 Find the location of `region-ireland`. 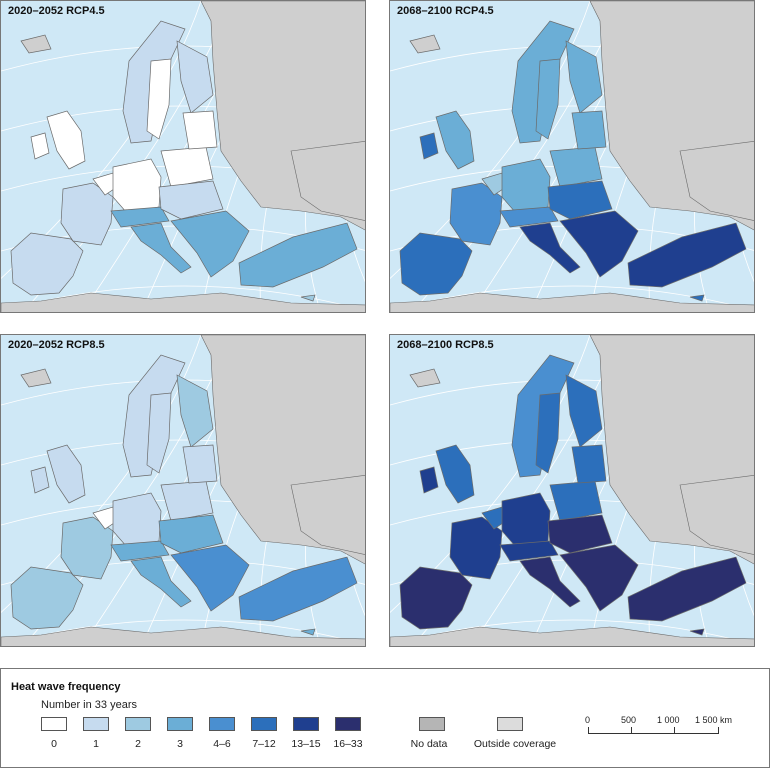

region-ireland is located at coordinates (429, 480).